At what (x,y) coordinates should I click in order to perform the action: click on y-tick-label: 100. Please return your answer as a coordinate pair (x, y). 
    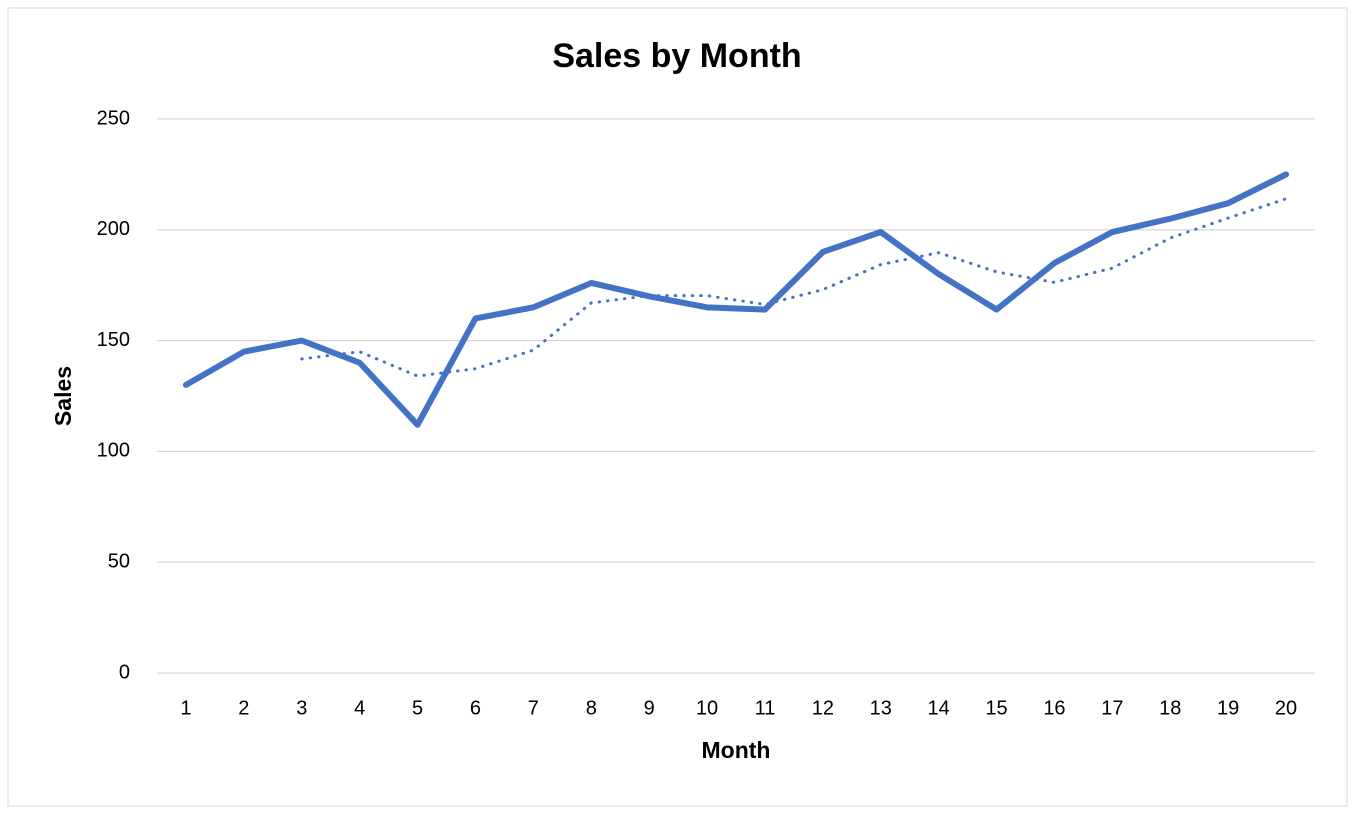
    Looking at the image, I should click on (113, 451).